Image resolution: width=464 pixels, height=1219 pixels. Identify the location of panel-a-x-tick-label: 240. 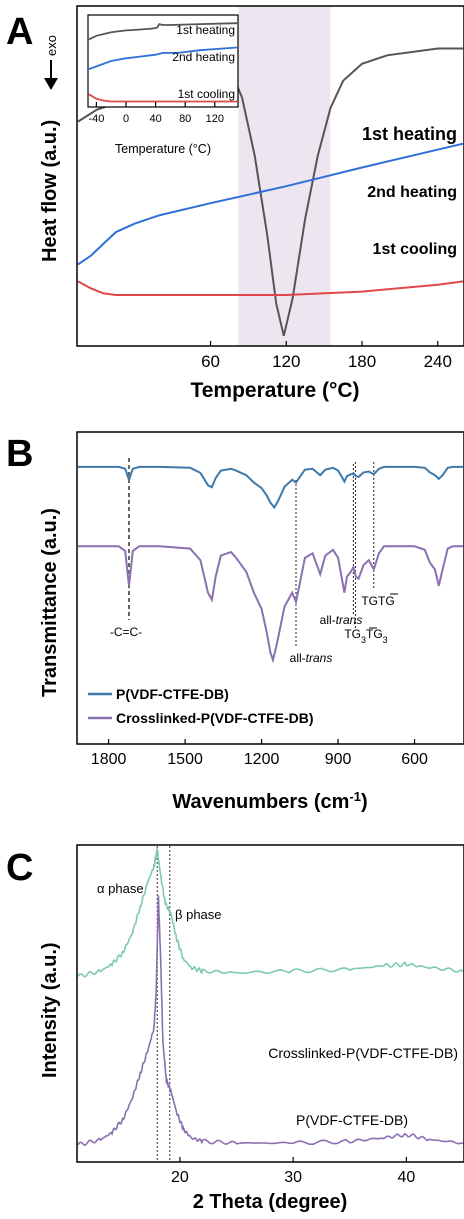
(438, 361).